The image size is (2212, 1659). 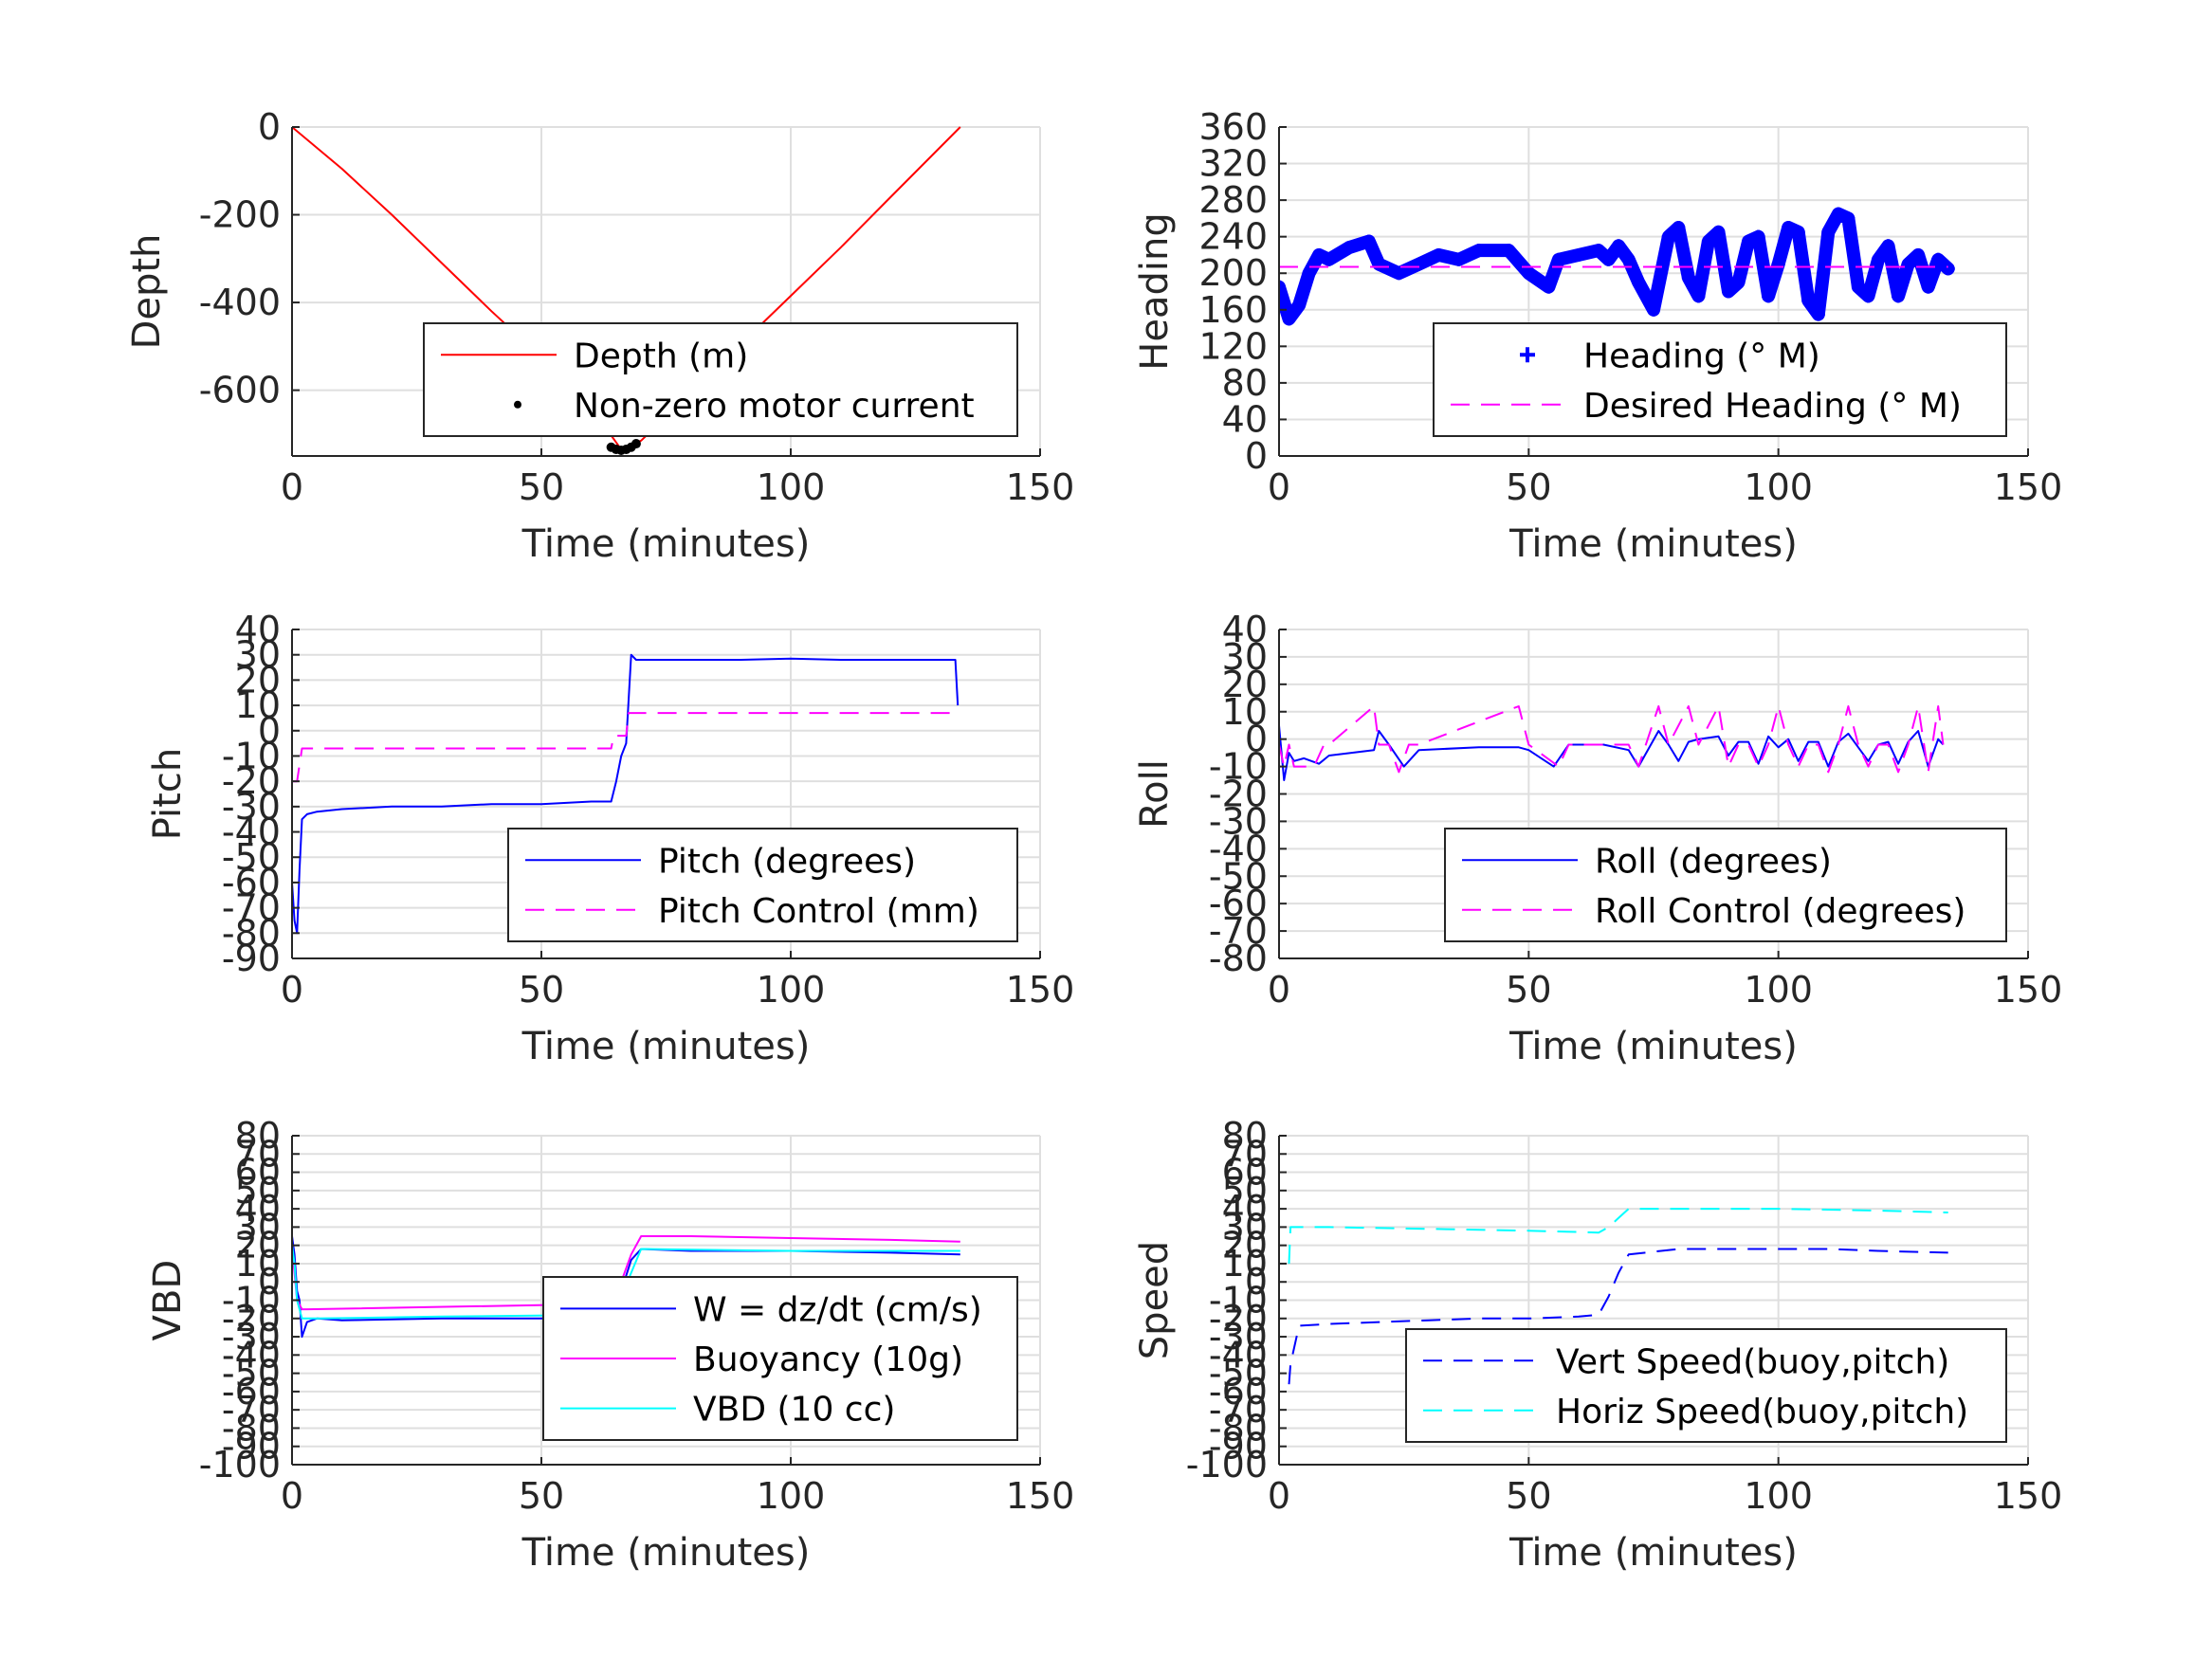 What do you see at coordinates (1762, 1412) in the screenshot?
I see `legend-label: Horiz Speed(buoy,pitch)` at bounding box center [1762, 1412].